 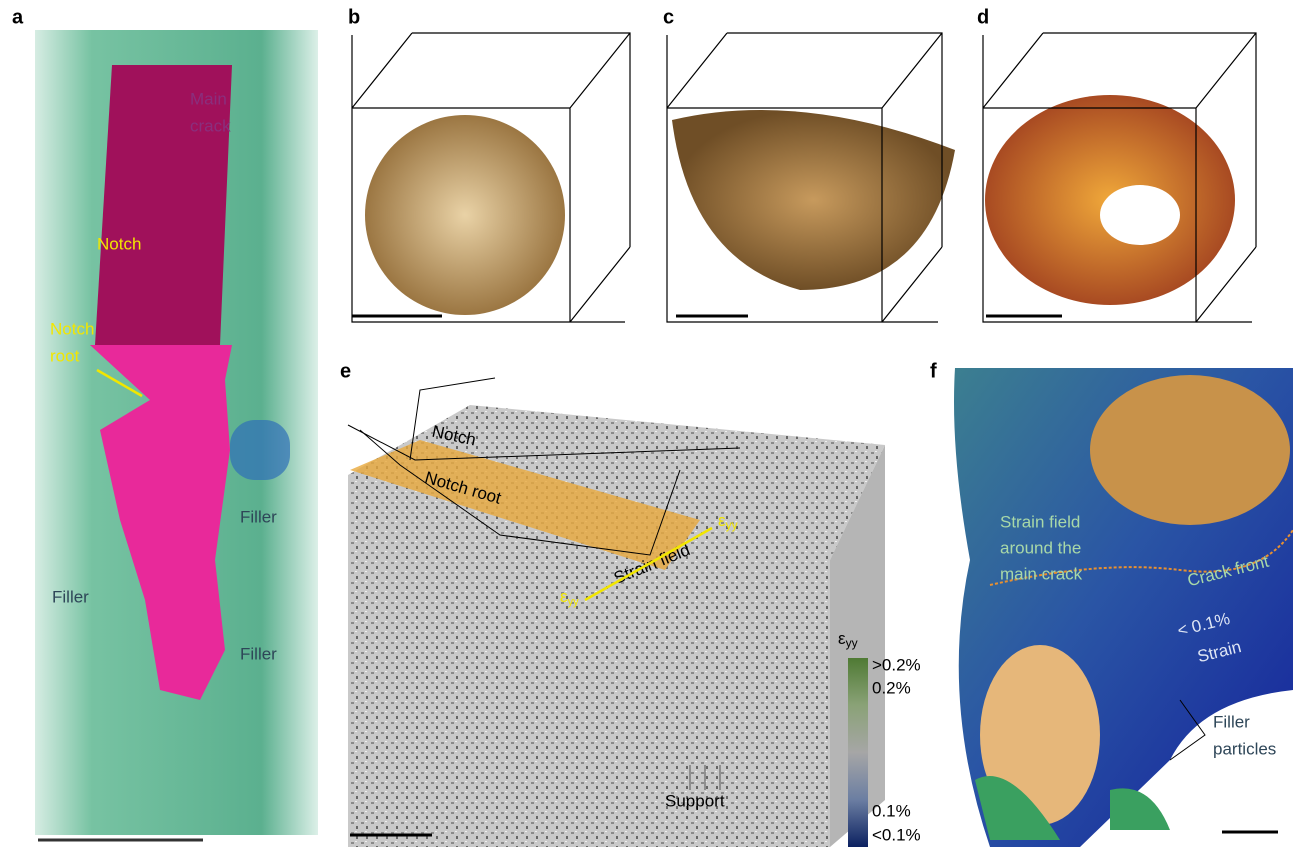 I want to click on filler-render, so click(x=1072, y=808).